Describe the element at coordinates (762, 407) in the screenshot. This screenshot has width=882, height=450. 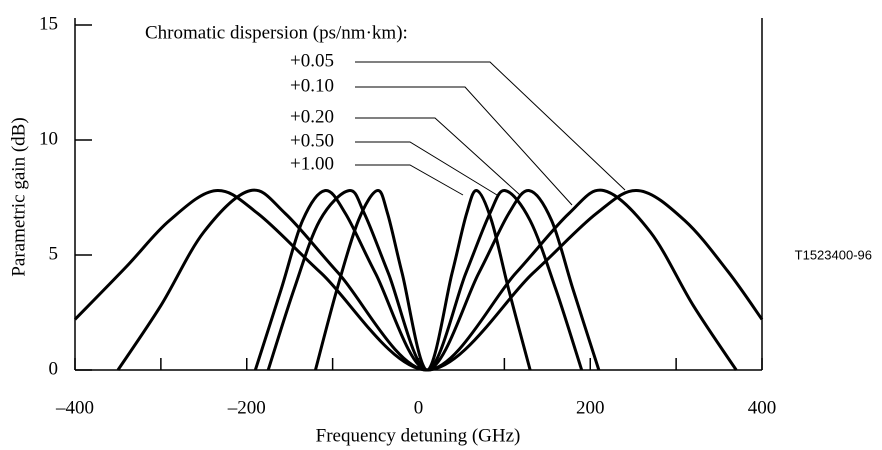
I see `x-tick-label: 400` at that location.